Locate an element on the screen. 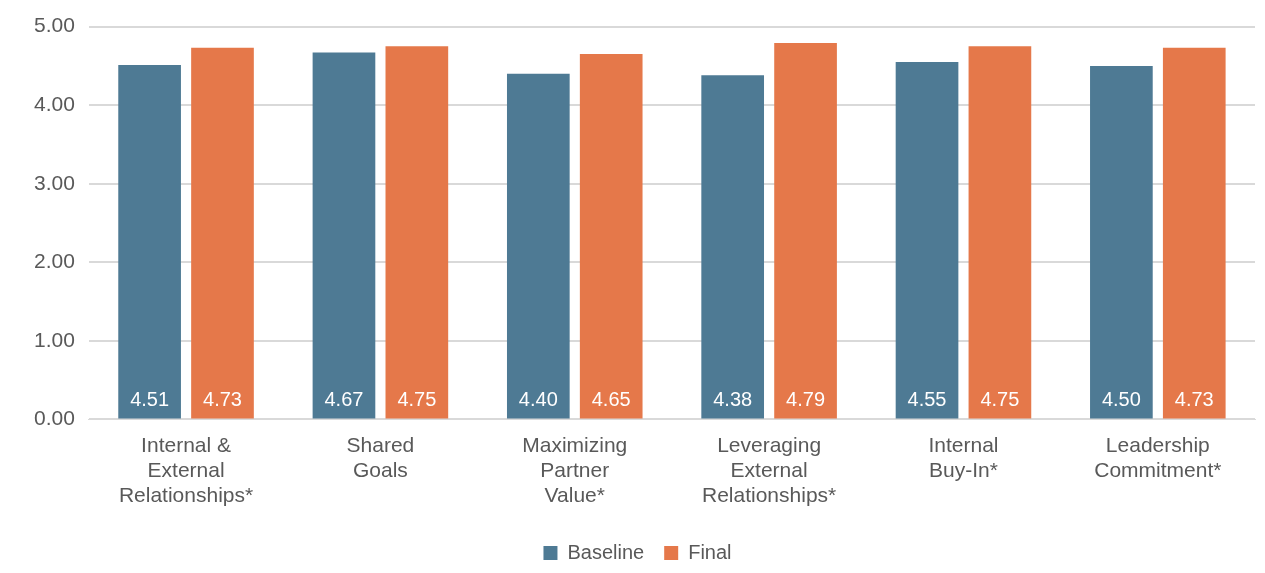  y-tick-label: 4.00 is located at coordinates (54, 103).